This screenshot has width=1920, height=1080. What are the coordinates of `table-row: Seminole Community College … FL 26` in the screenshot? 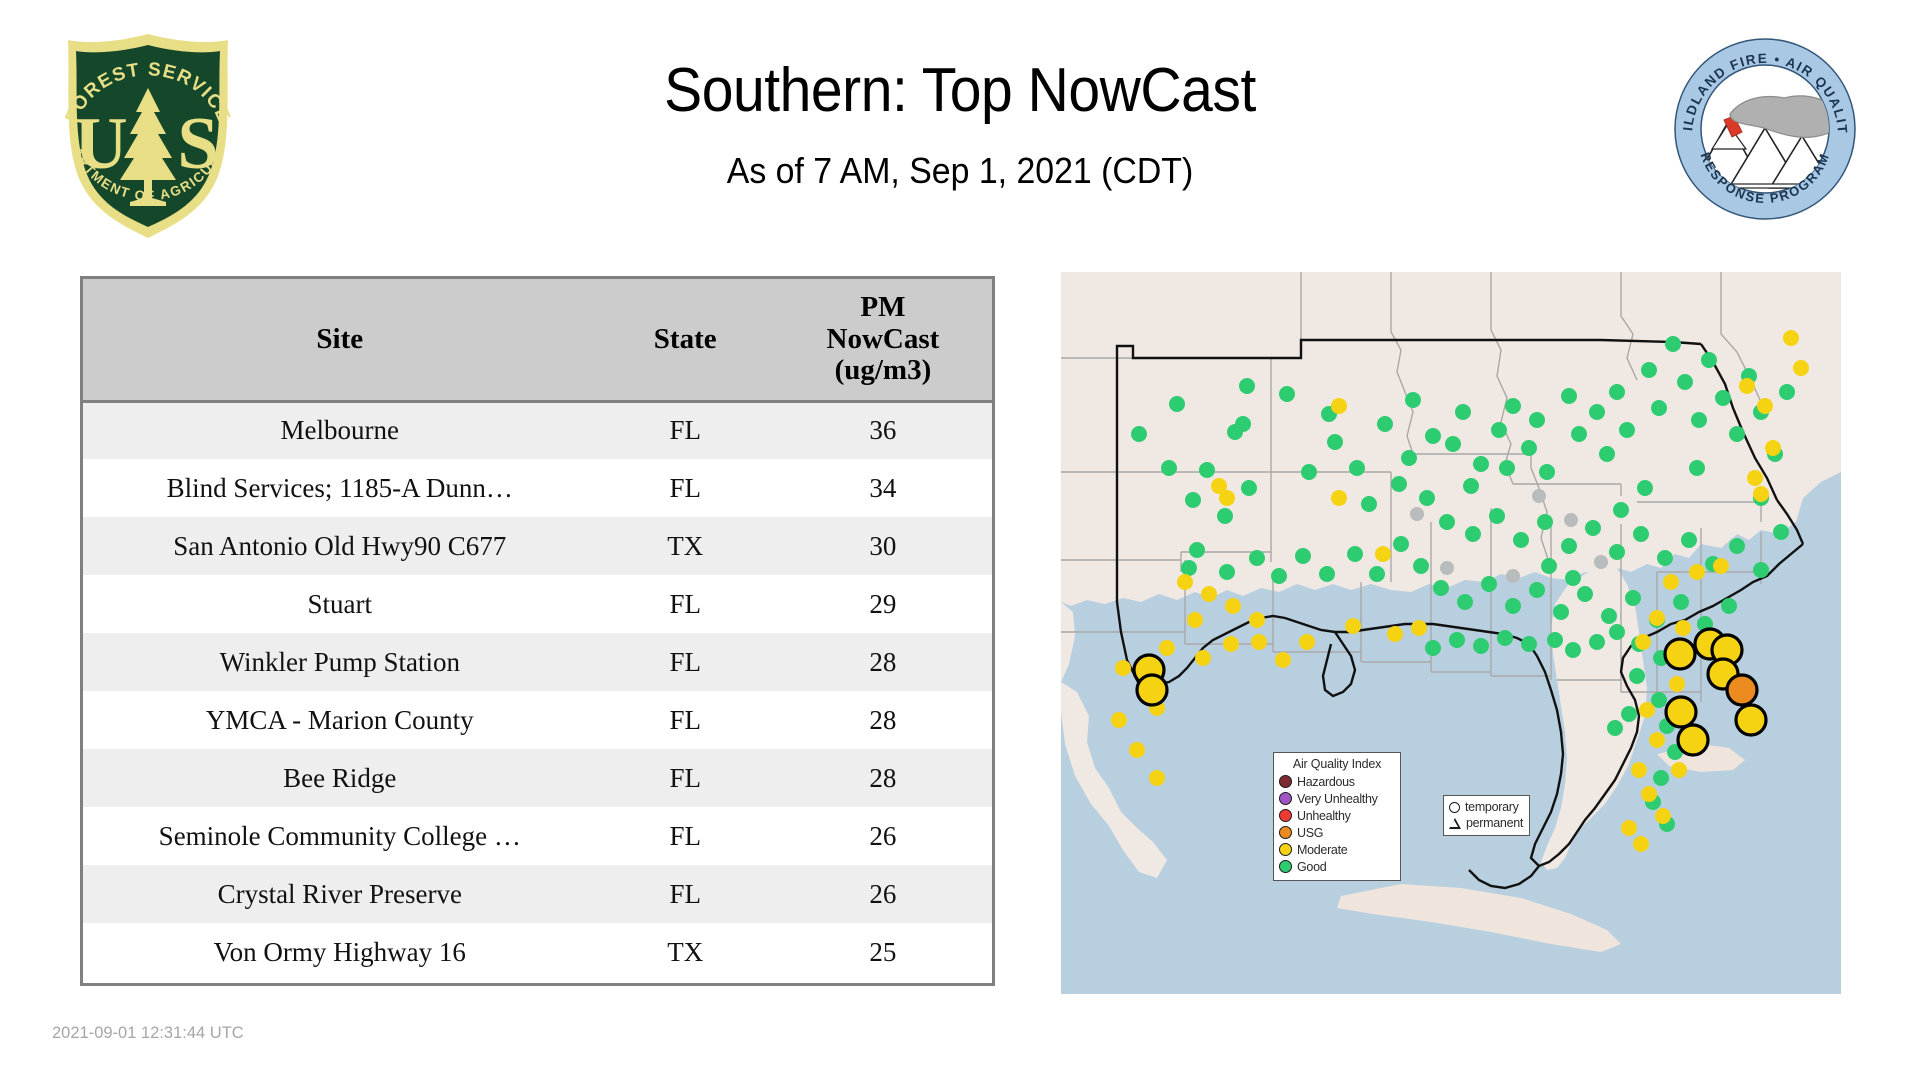 It's located at (537, 836).